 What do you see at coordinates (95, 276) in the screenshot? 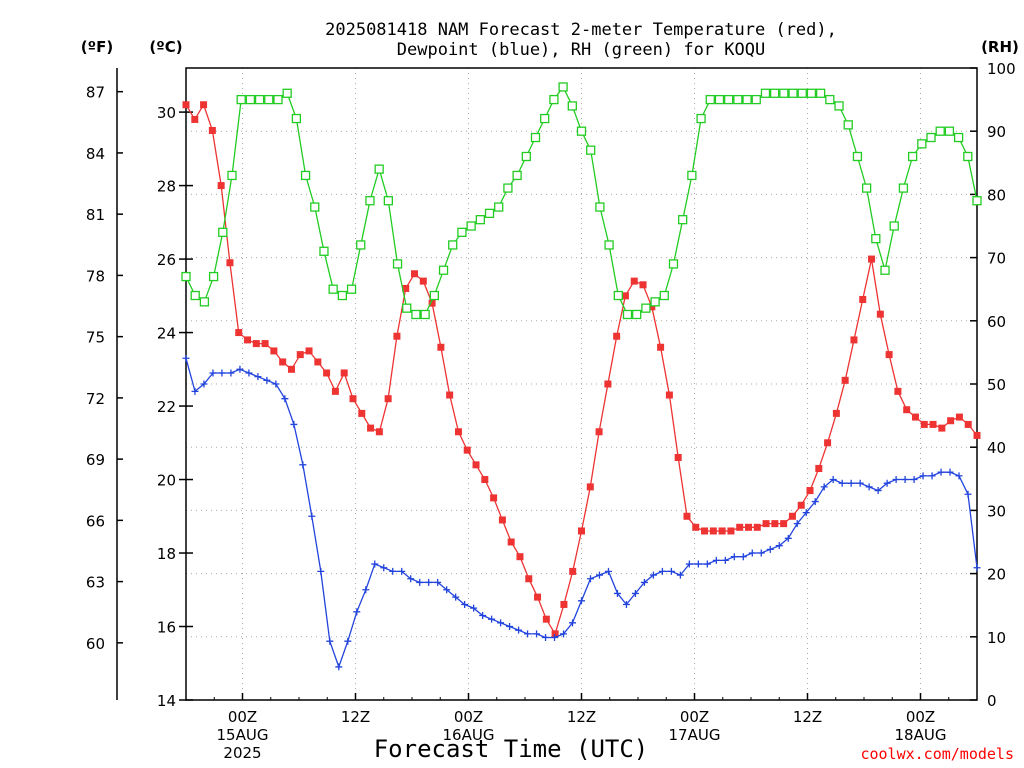
I see `fahrenheit-tick-label: 78` at bounding box center [95, 276].